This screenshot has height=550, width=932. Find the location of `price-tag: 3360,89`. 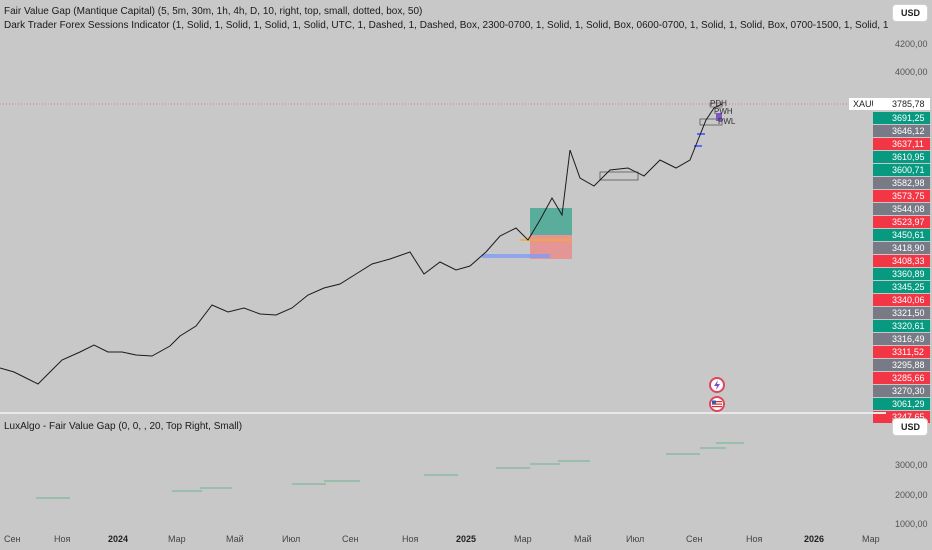

price-tag: 3360,89 is located at coordinates (901, 274).